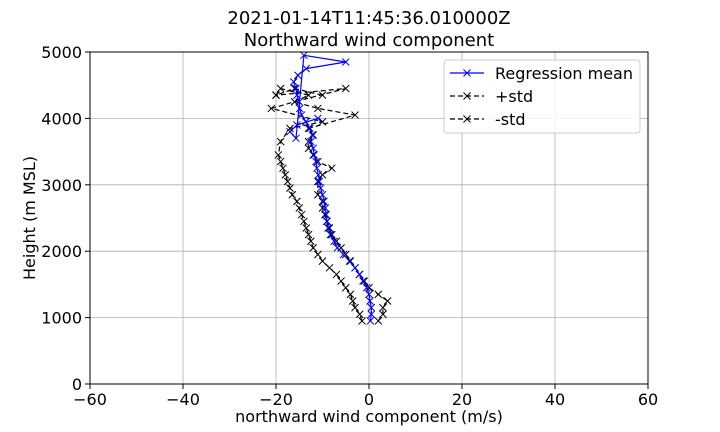 The height and width of the screenshot is (432, 720). What do you see at coordinates (510, 119) in the screenshot?
I see `legend-label: -std` at bounding box center [510, 119].